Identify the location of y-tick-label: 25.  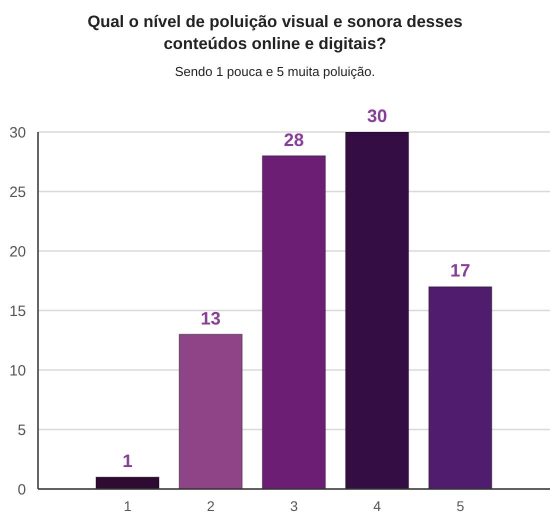
(17, 192).